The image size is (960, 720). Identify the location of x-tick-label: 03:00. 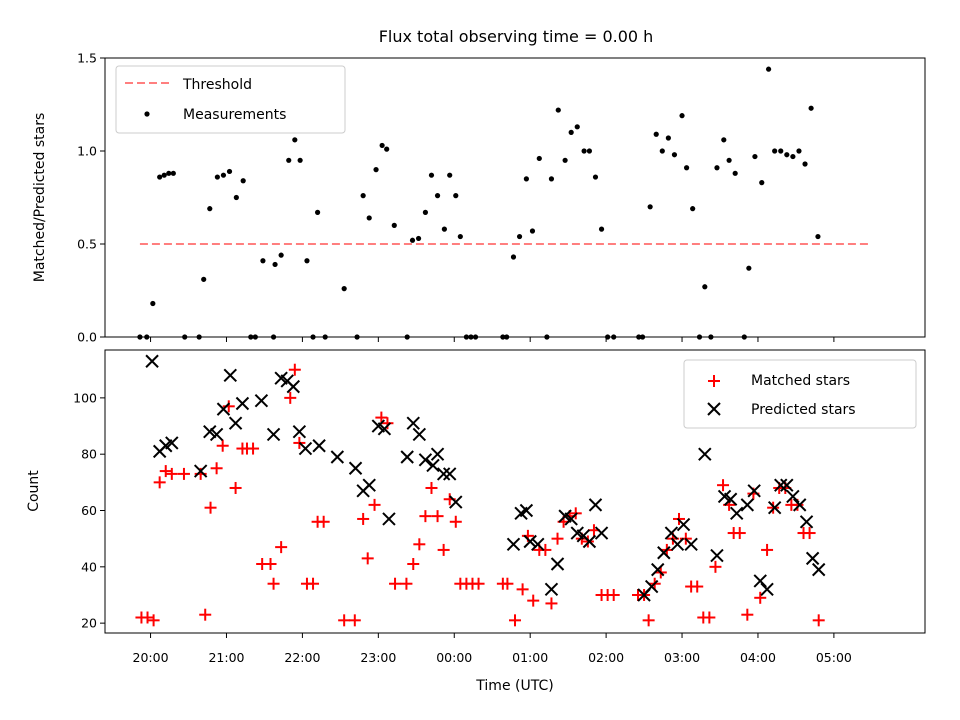
(682, 657).